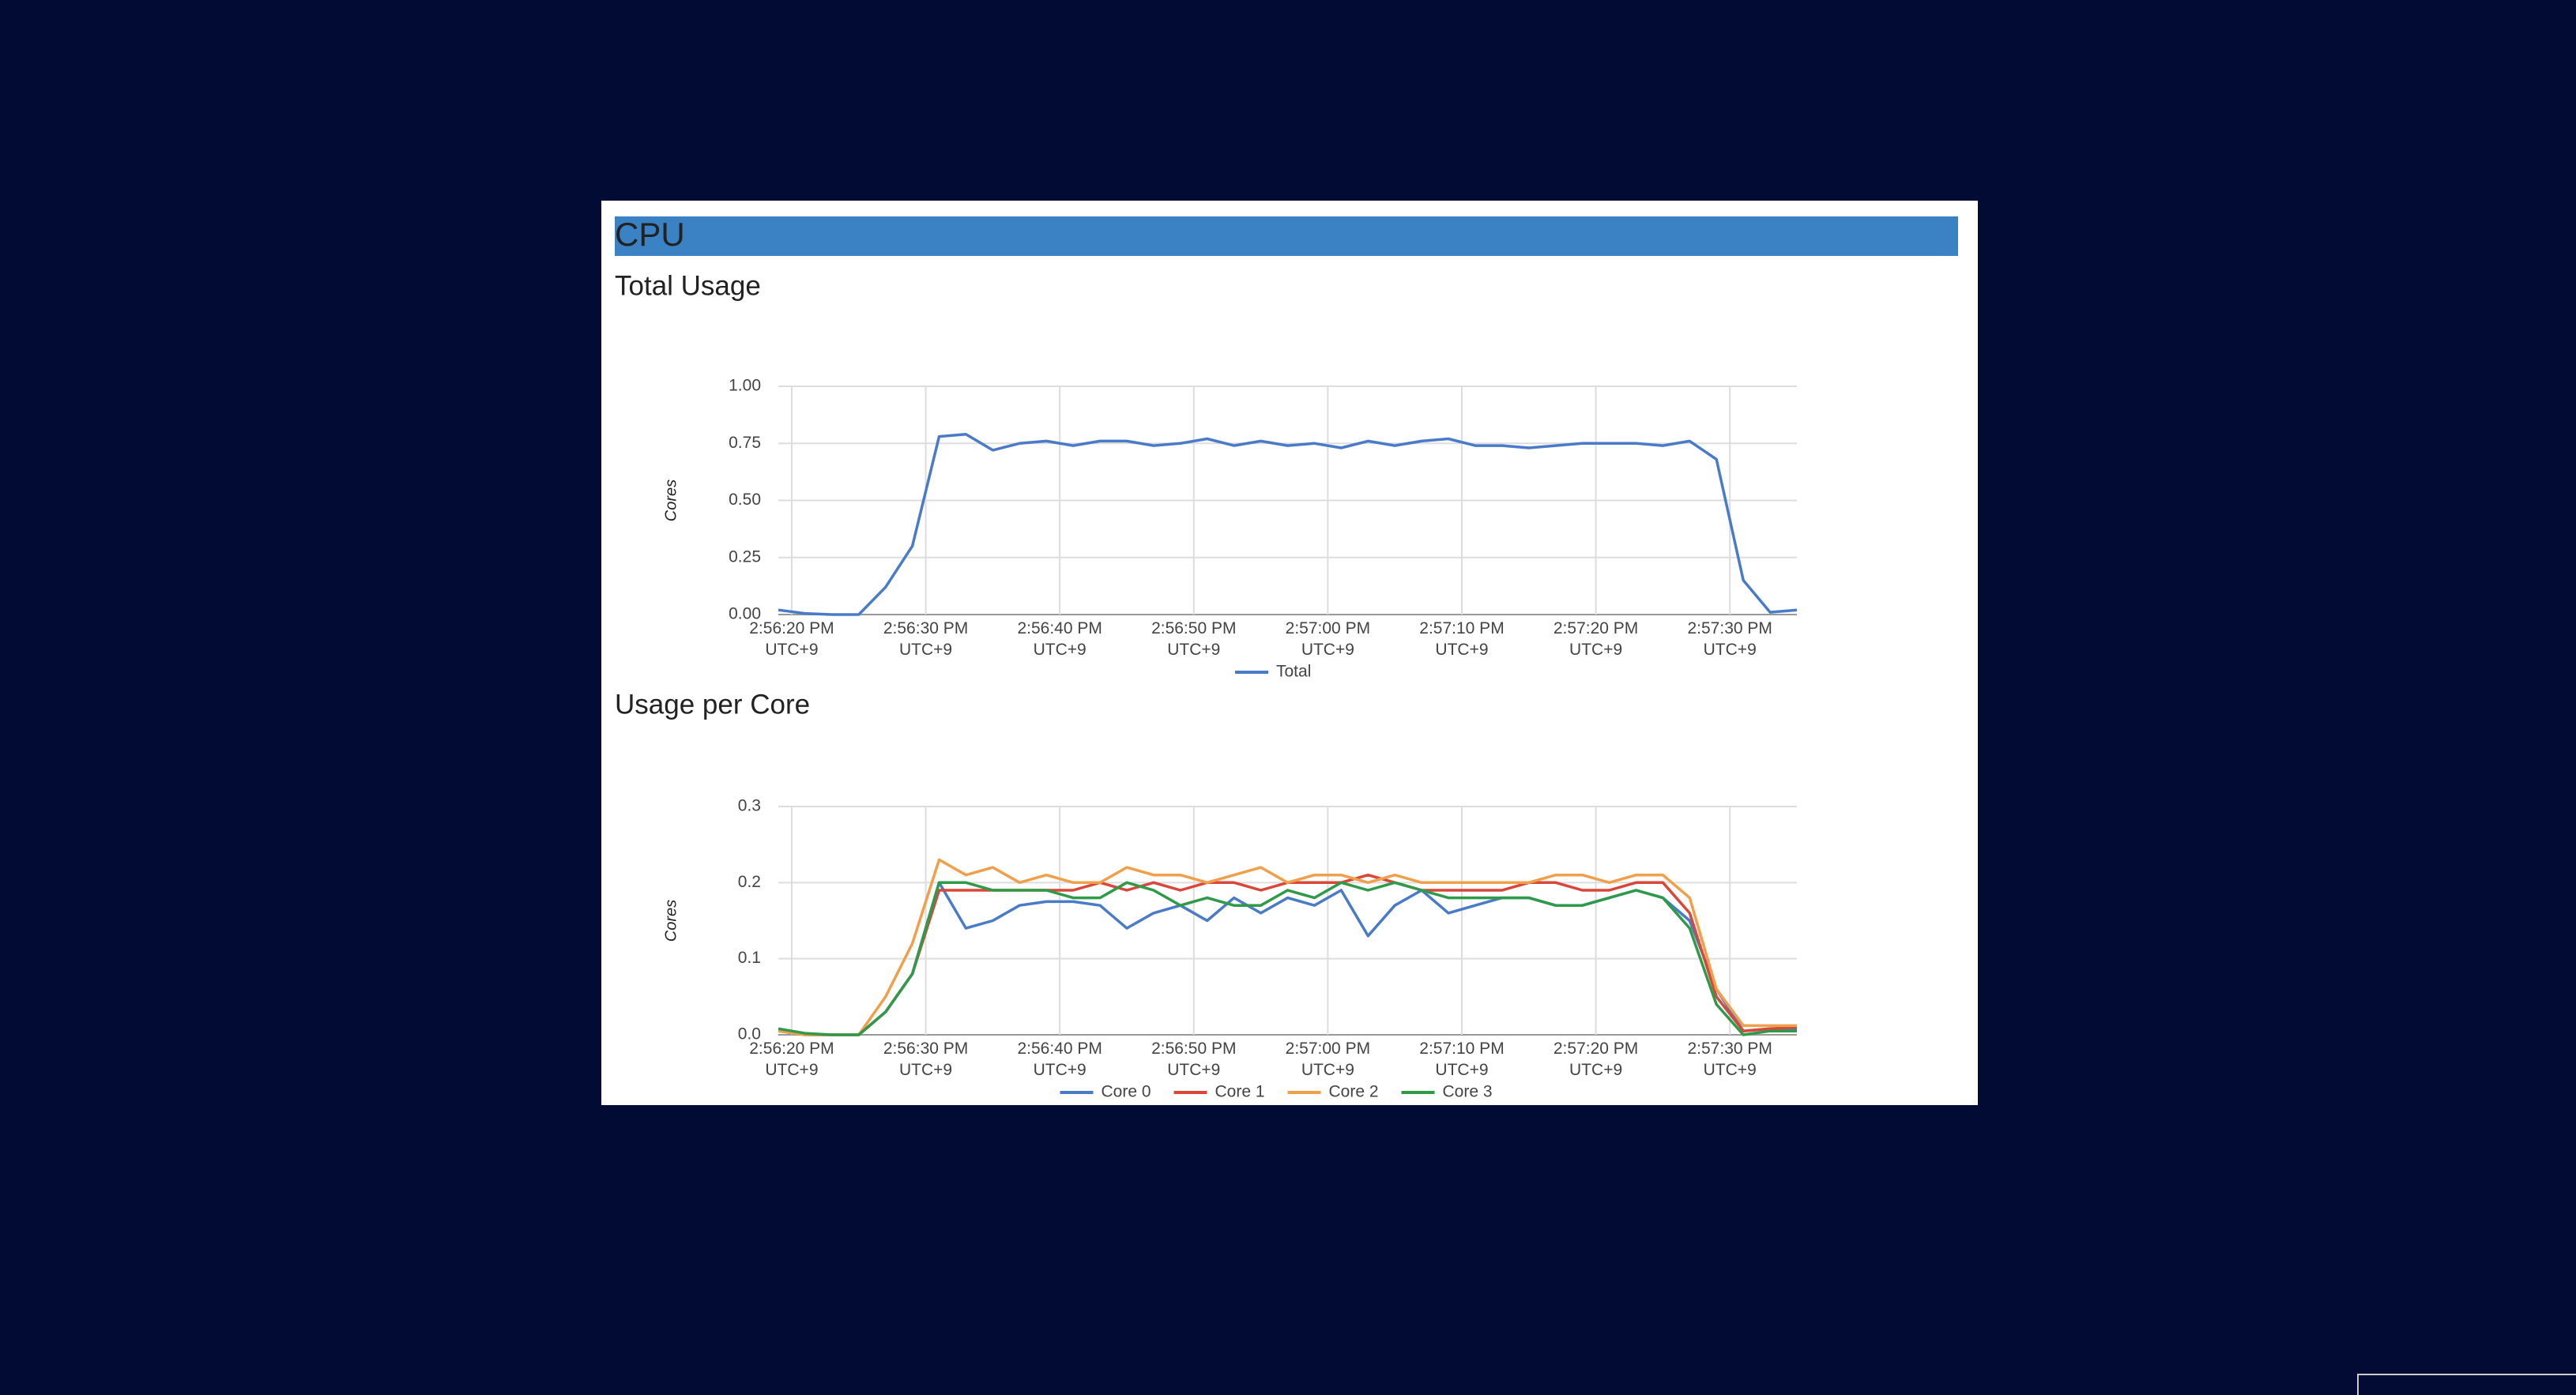 The height and width of the screenshot is (1395, 2576). Describe the element at coordinates (745, 500) in the screenshot. I see `y-tick-label: 0.50` at that location.